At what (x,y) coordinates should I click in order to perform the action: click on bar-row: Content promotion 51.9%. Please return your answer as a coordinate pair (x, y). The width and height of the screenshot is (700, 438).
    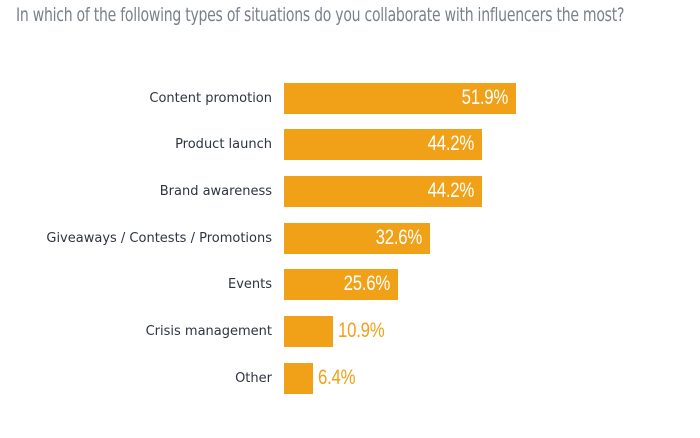
    Looking at the image, I should click on (350, 99).